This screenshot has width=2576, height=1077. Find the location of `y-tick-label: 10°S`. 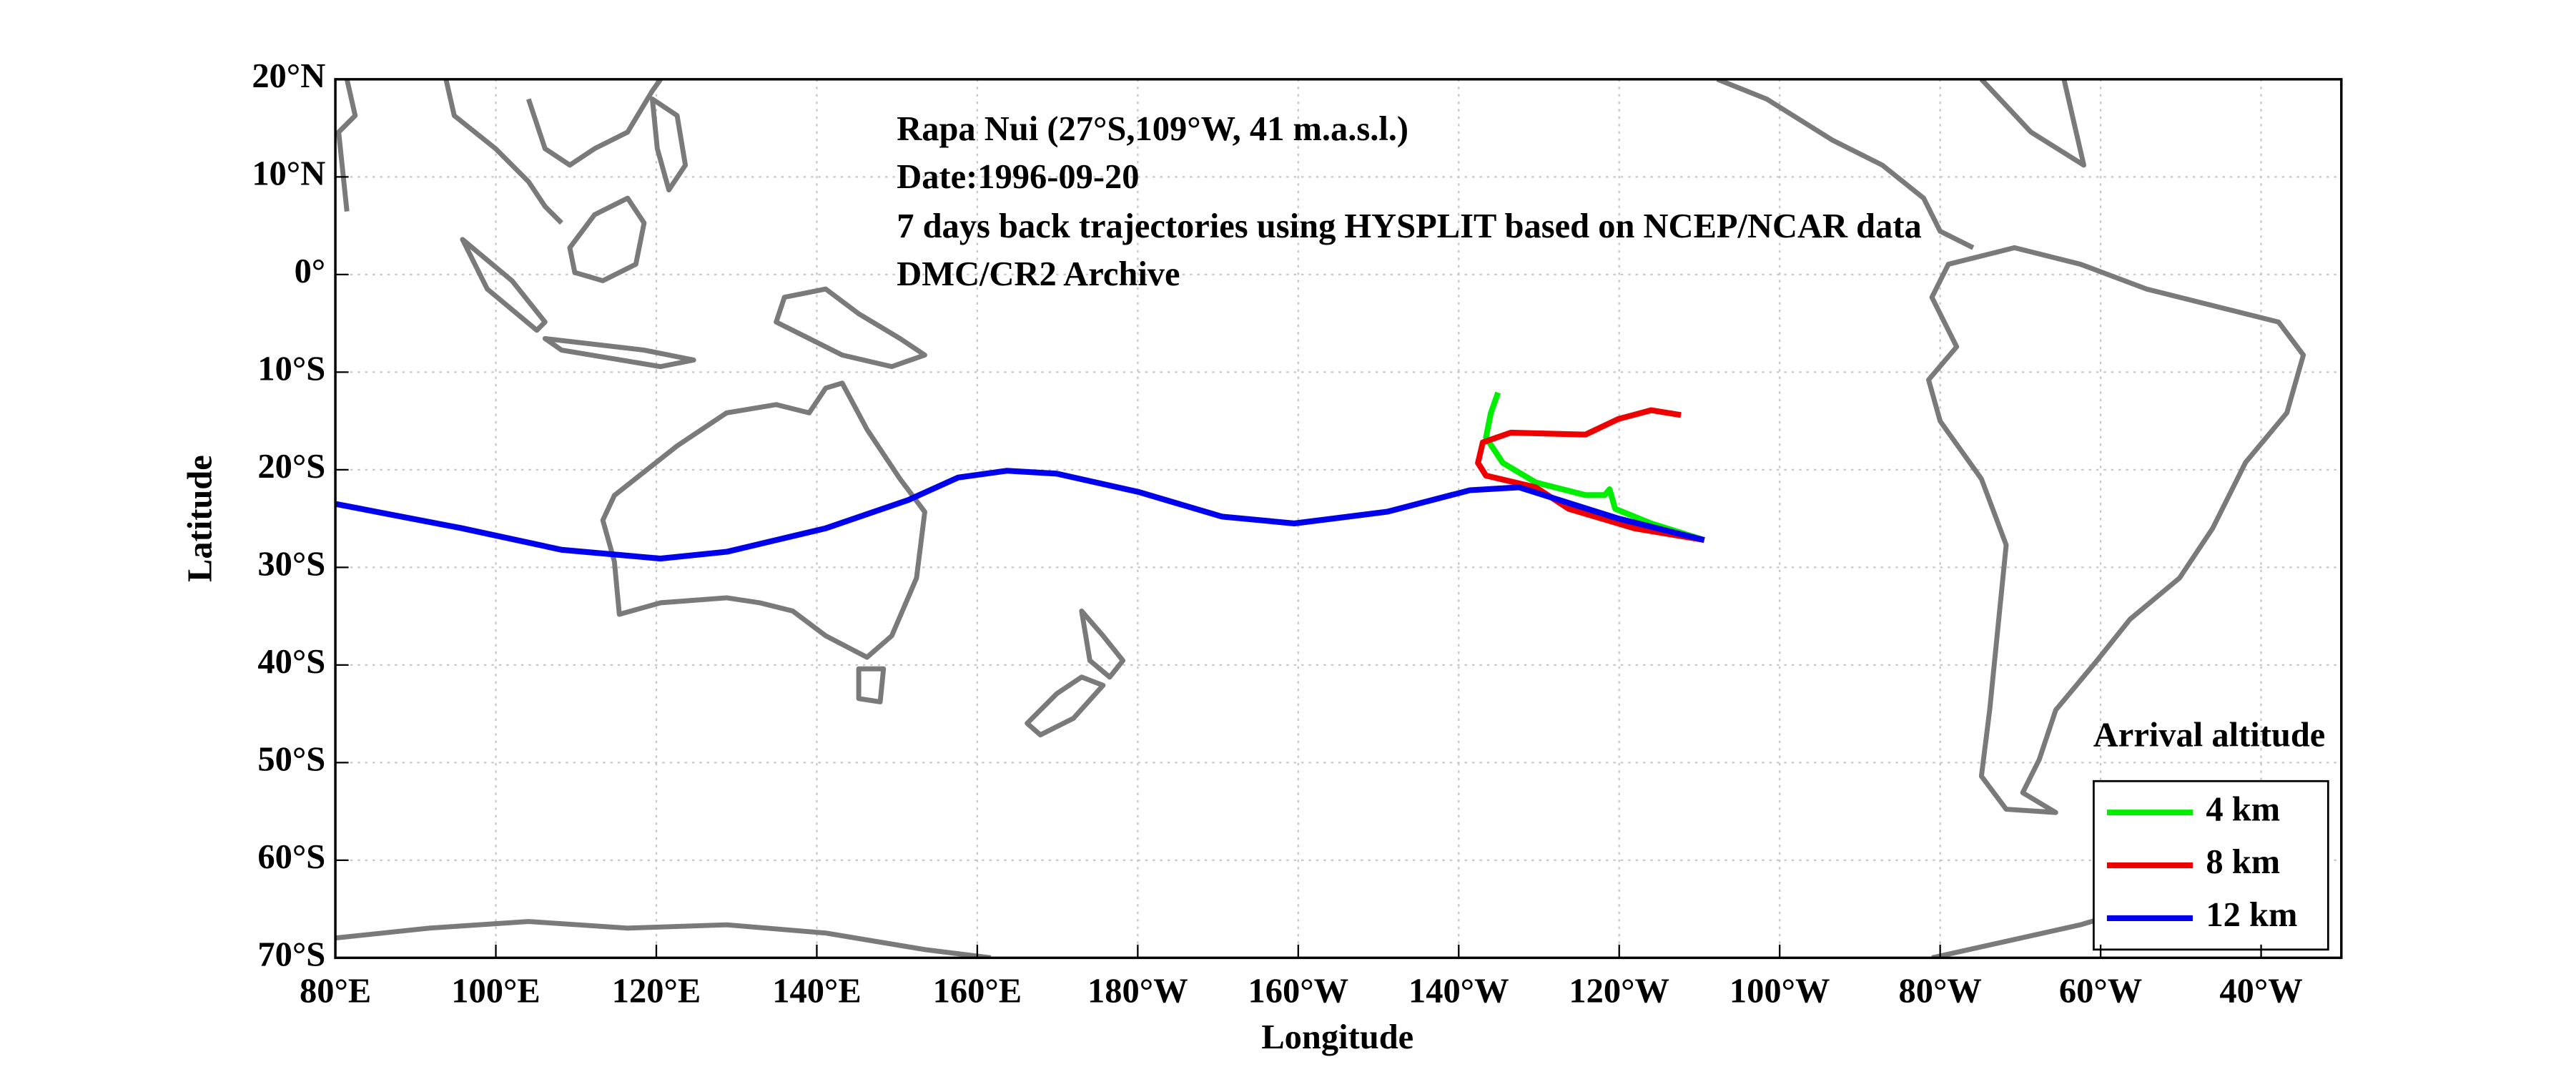

y-tick-label: 10°S is located at coordinates (291, 369).